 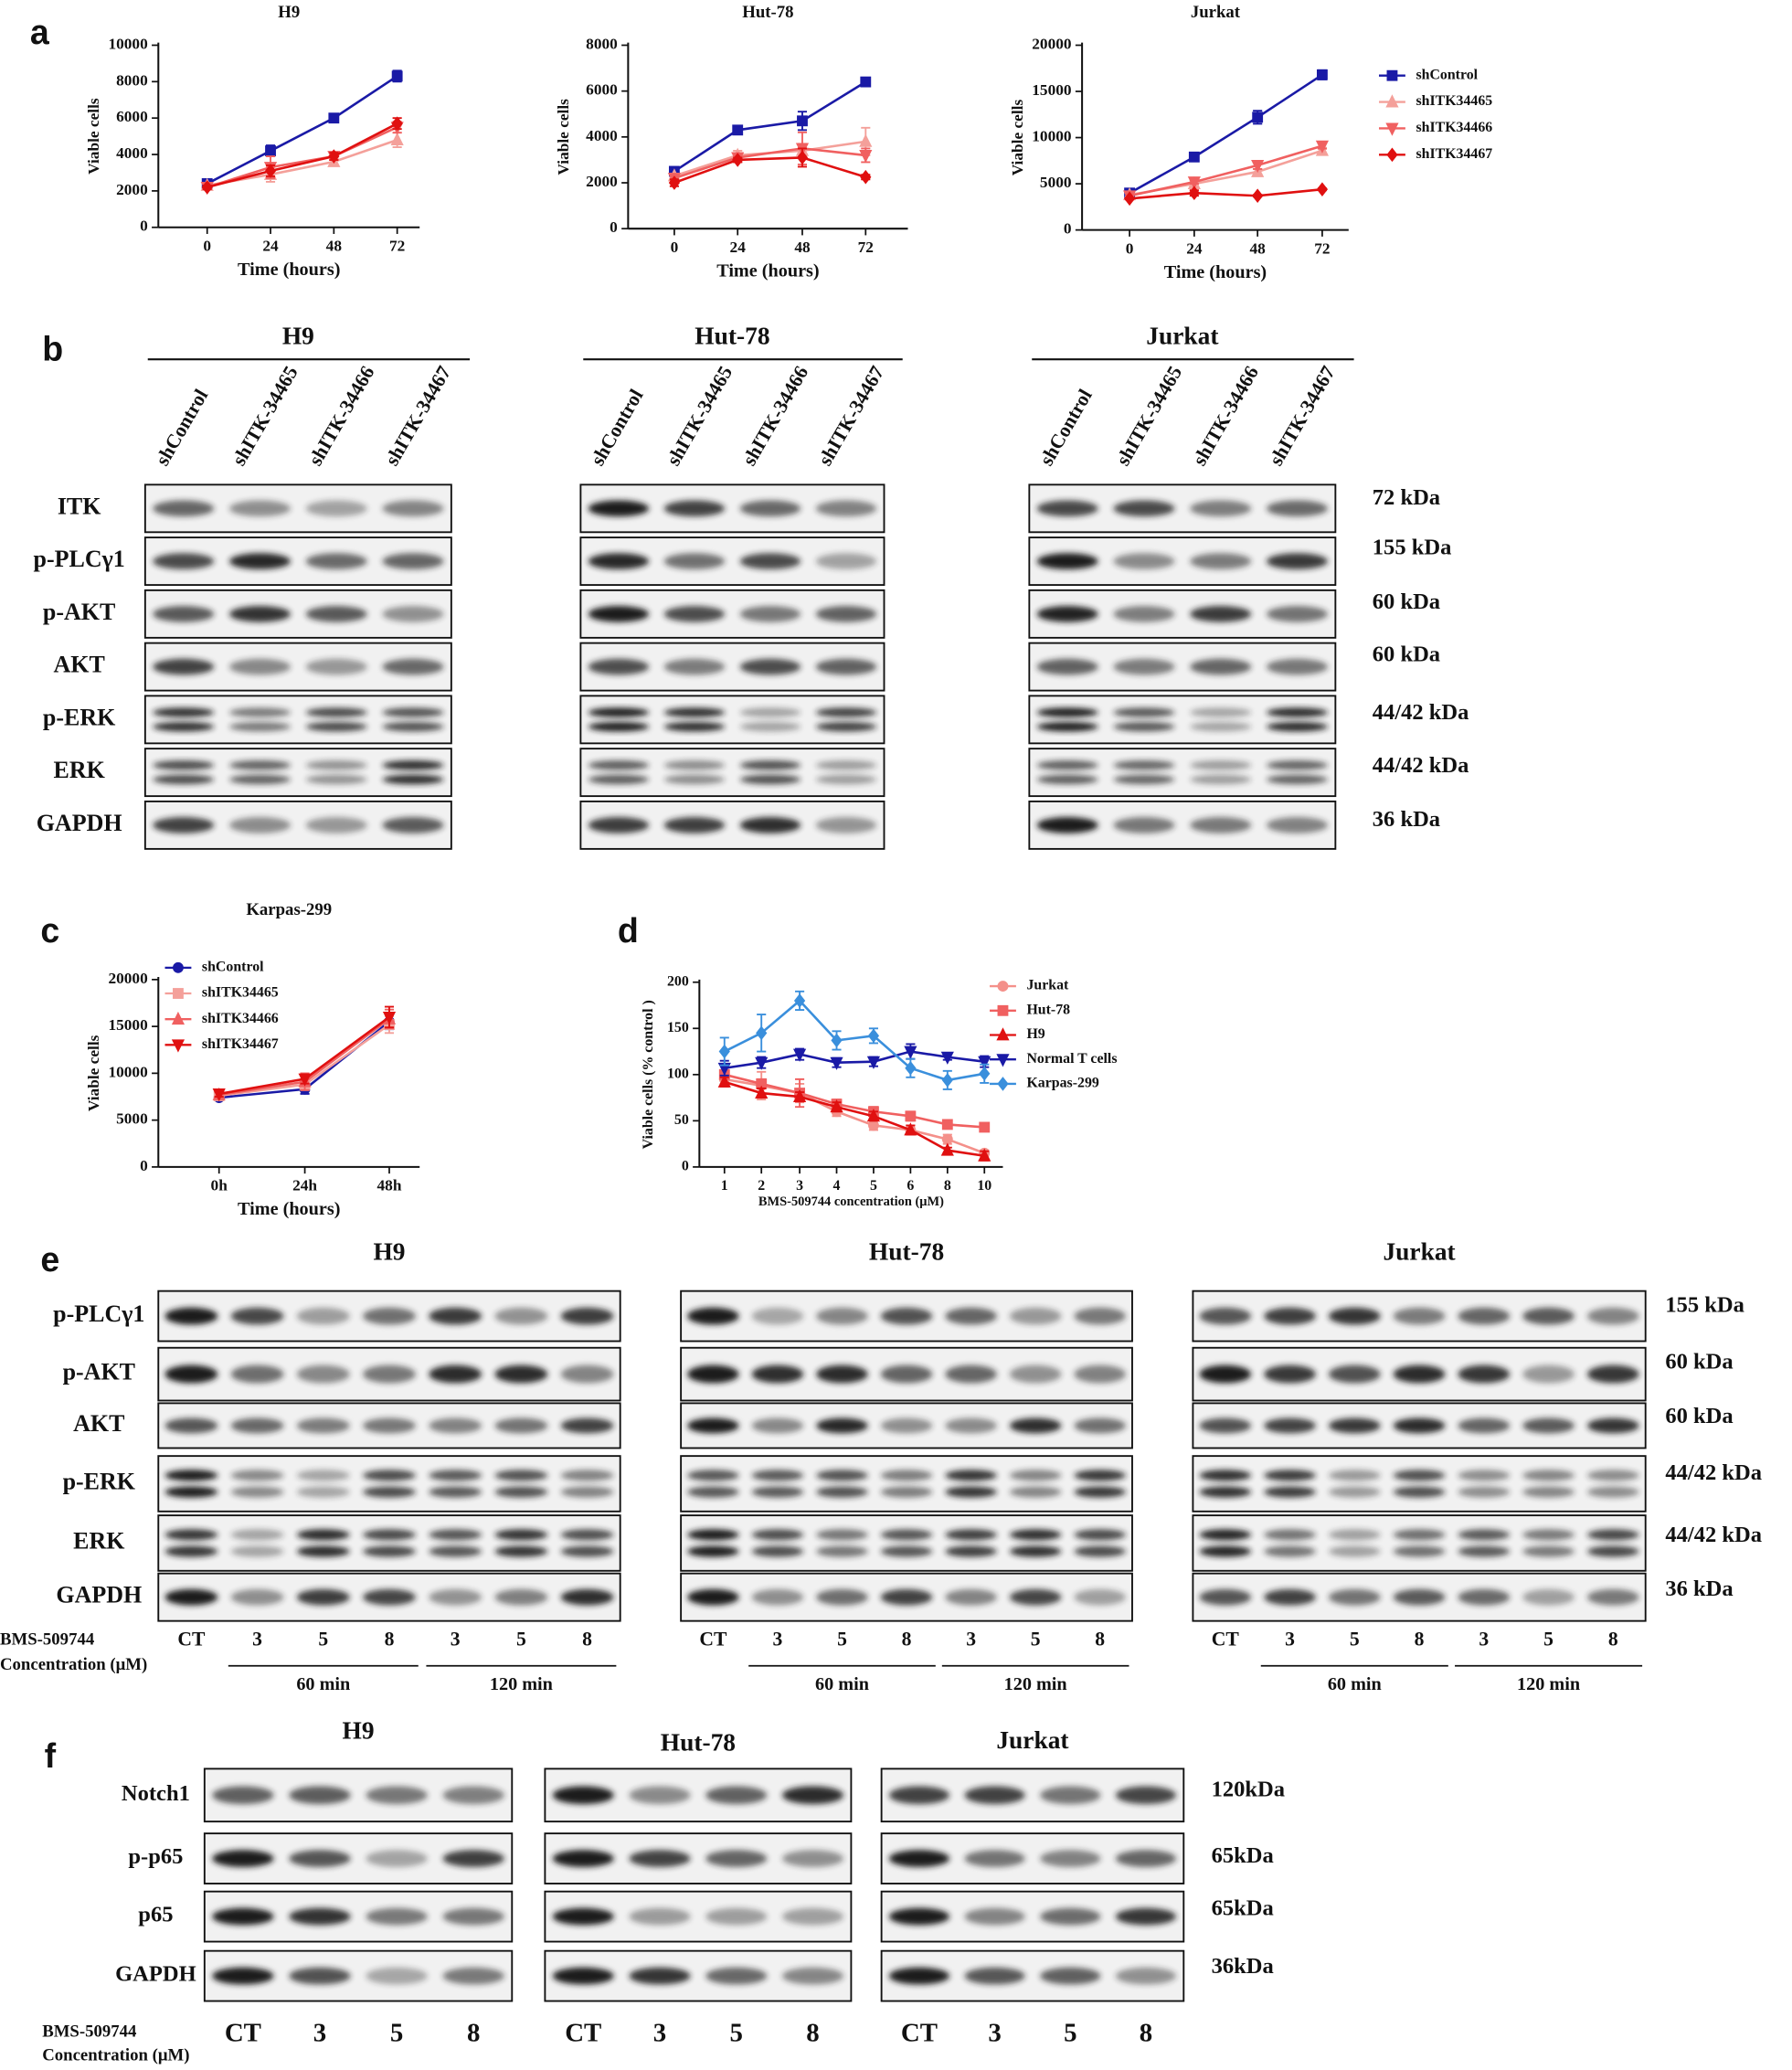 I want to click on row-label: p-ERK, so click(x=100, y=1481).